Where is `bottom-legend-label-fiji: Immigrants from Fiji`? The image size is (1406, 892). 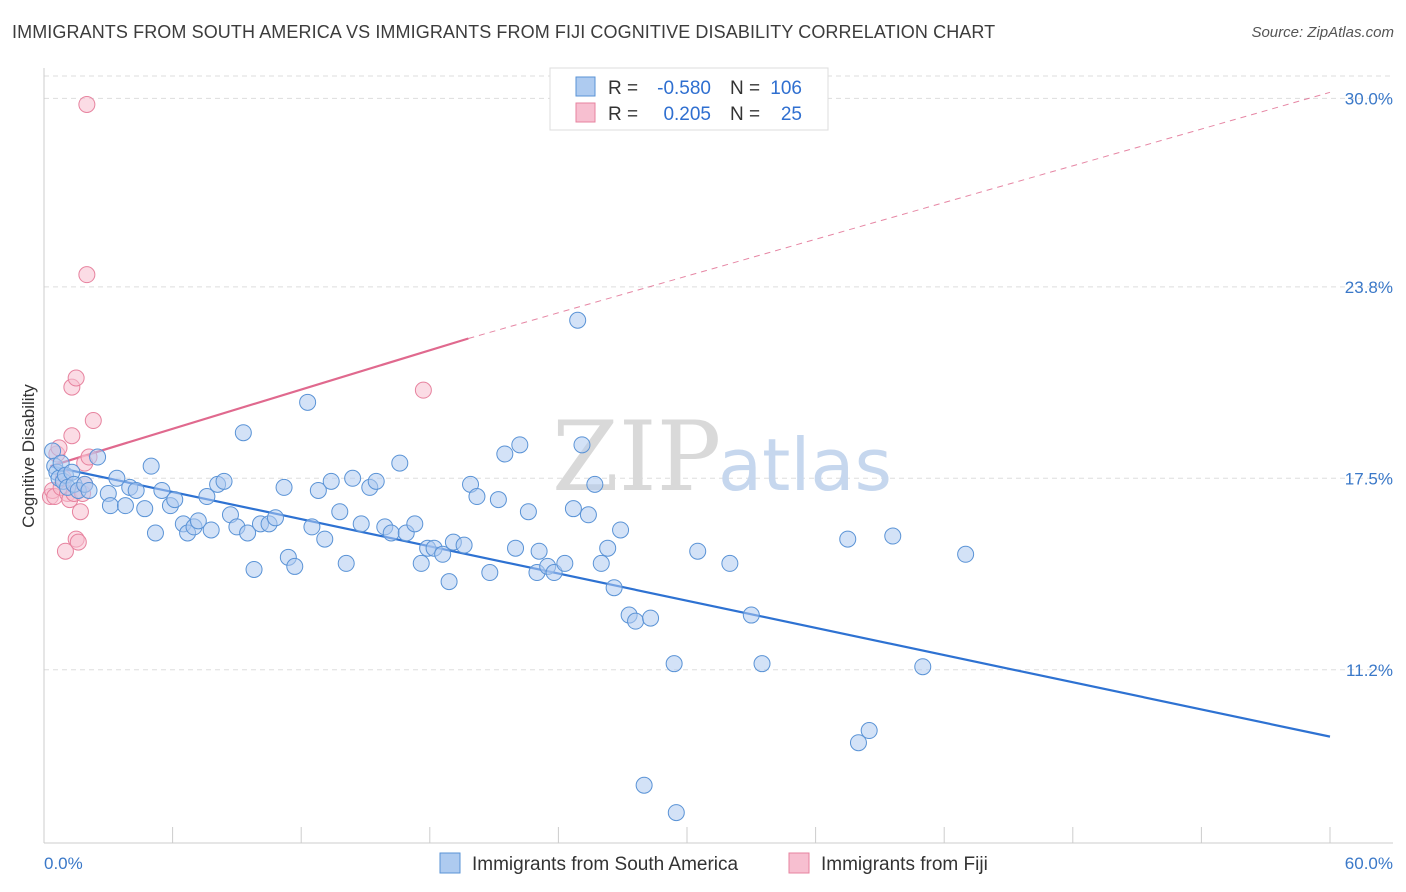
bottom-legend-label-fiji: Immigrants from Fiji is located at coordinates (904, 864).